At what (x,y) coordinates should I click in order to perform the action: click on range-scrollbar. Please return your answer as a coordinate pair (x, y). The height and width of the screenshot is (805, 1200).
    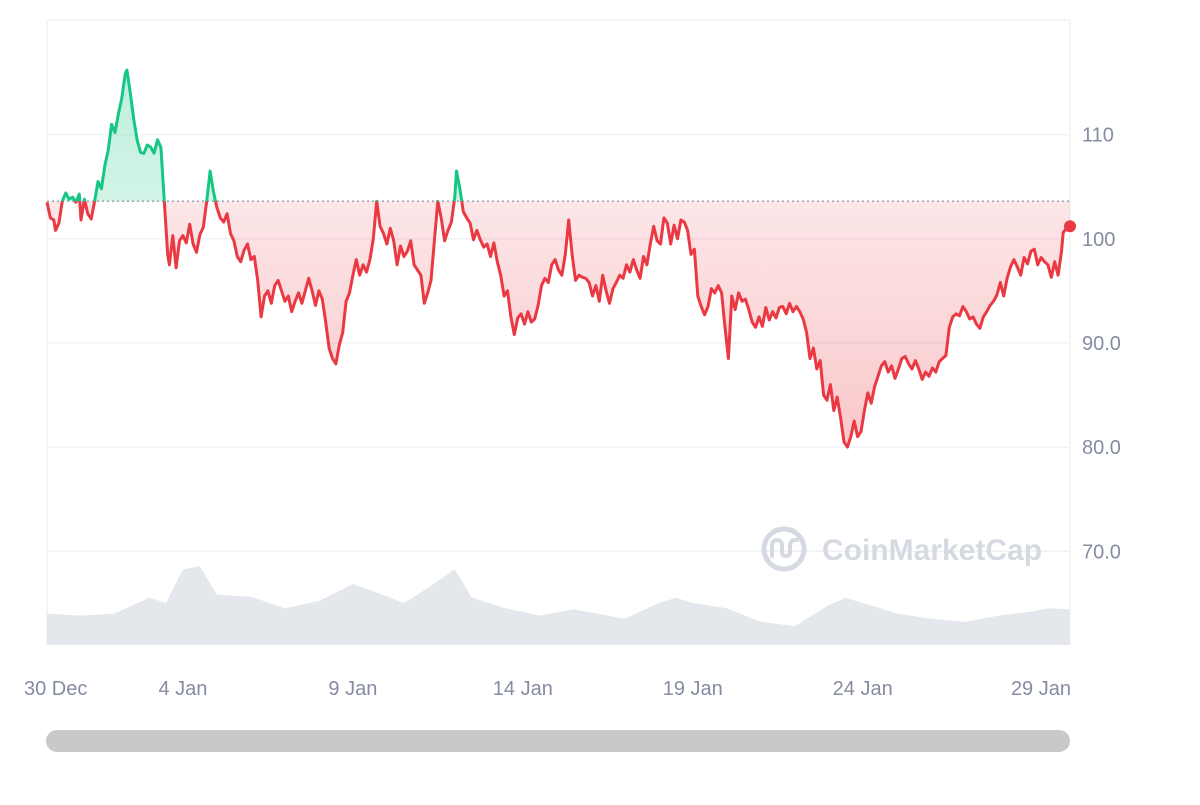
    Looking at the image, I should click on (558, 741).